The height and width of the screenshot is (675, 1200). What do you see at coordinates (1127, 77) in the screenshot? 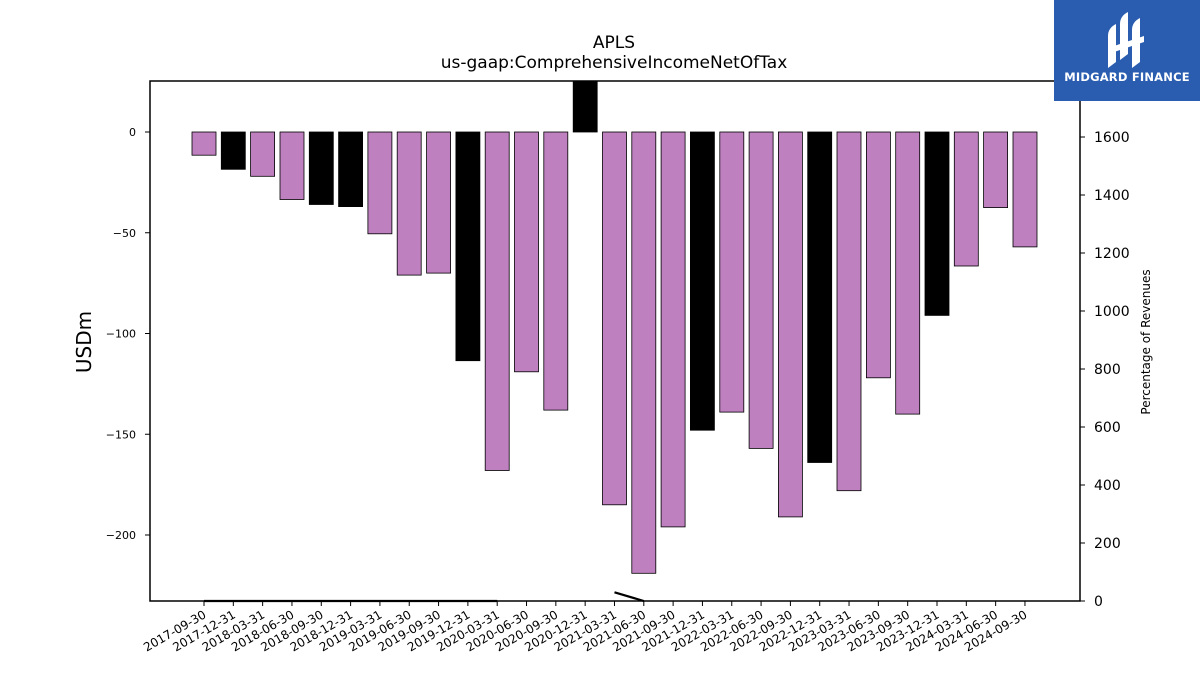
I see `logo-text: MIDGARD FINANCE` at bounding box center [1127, 77].